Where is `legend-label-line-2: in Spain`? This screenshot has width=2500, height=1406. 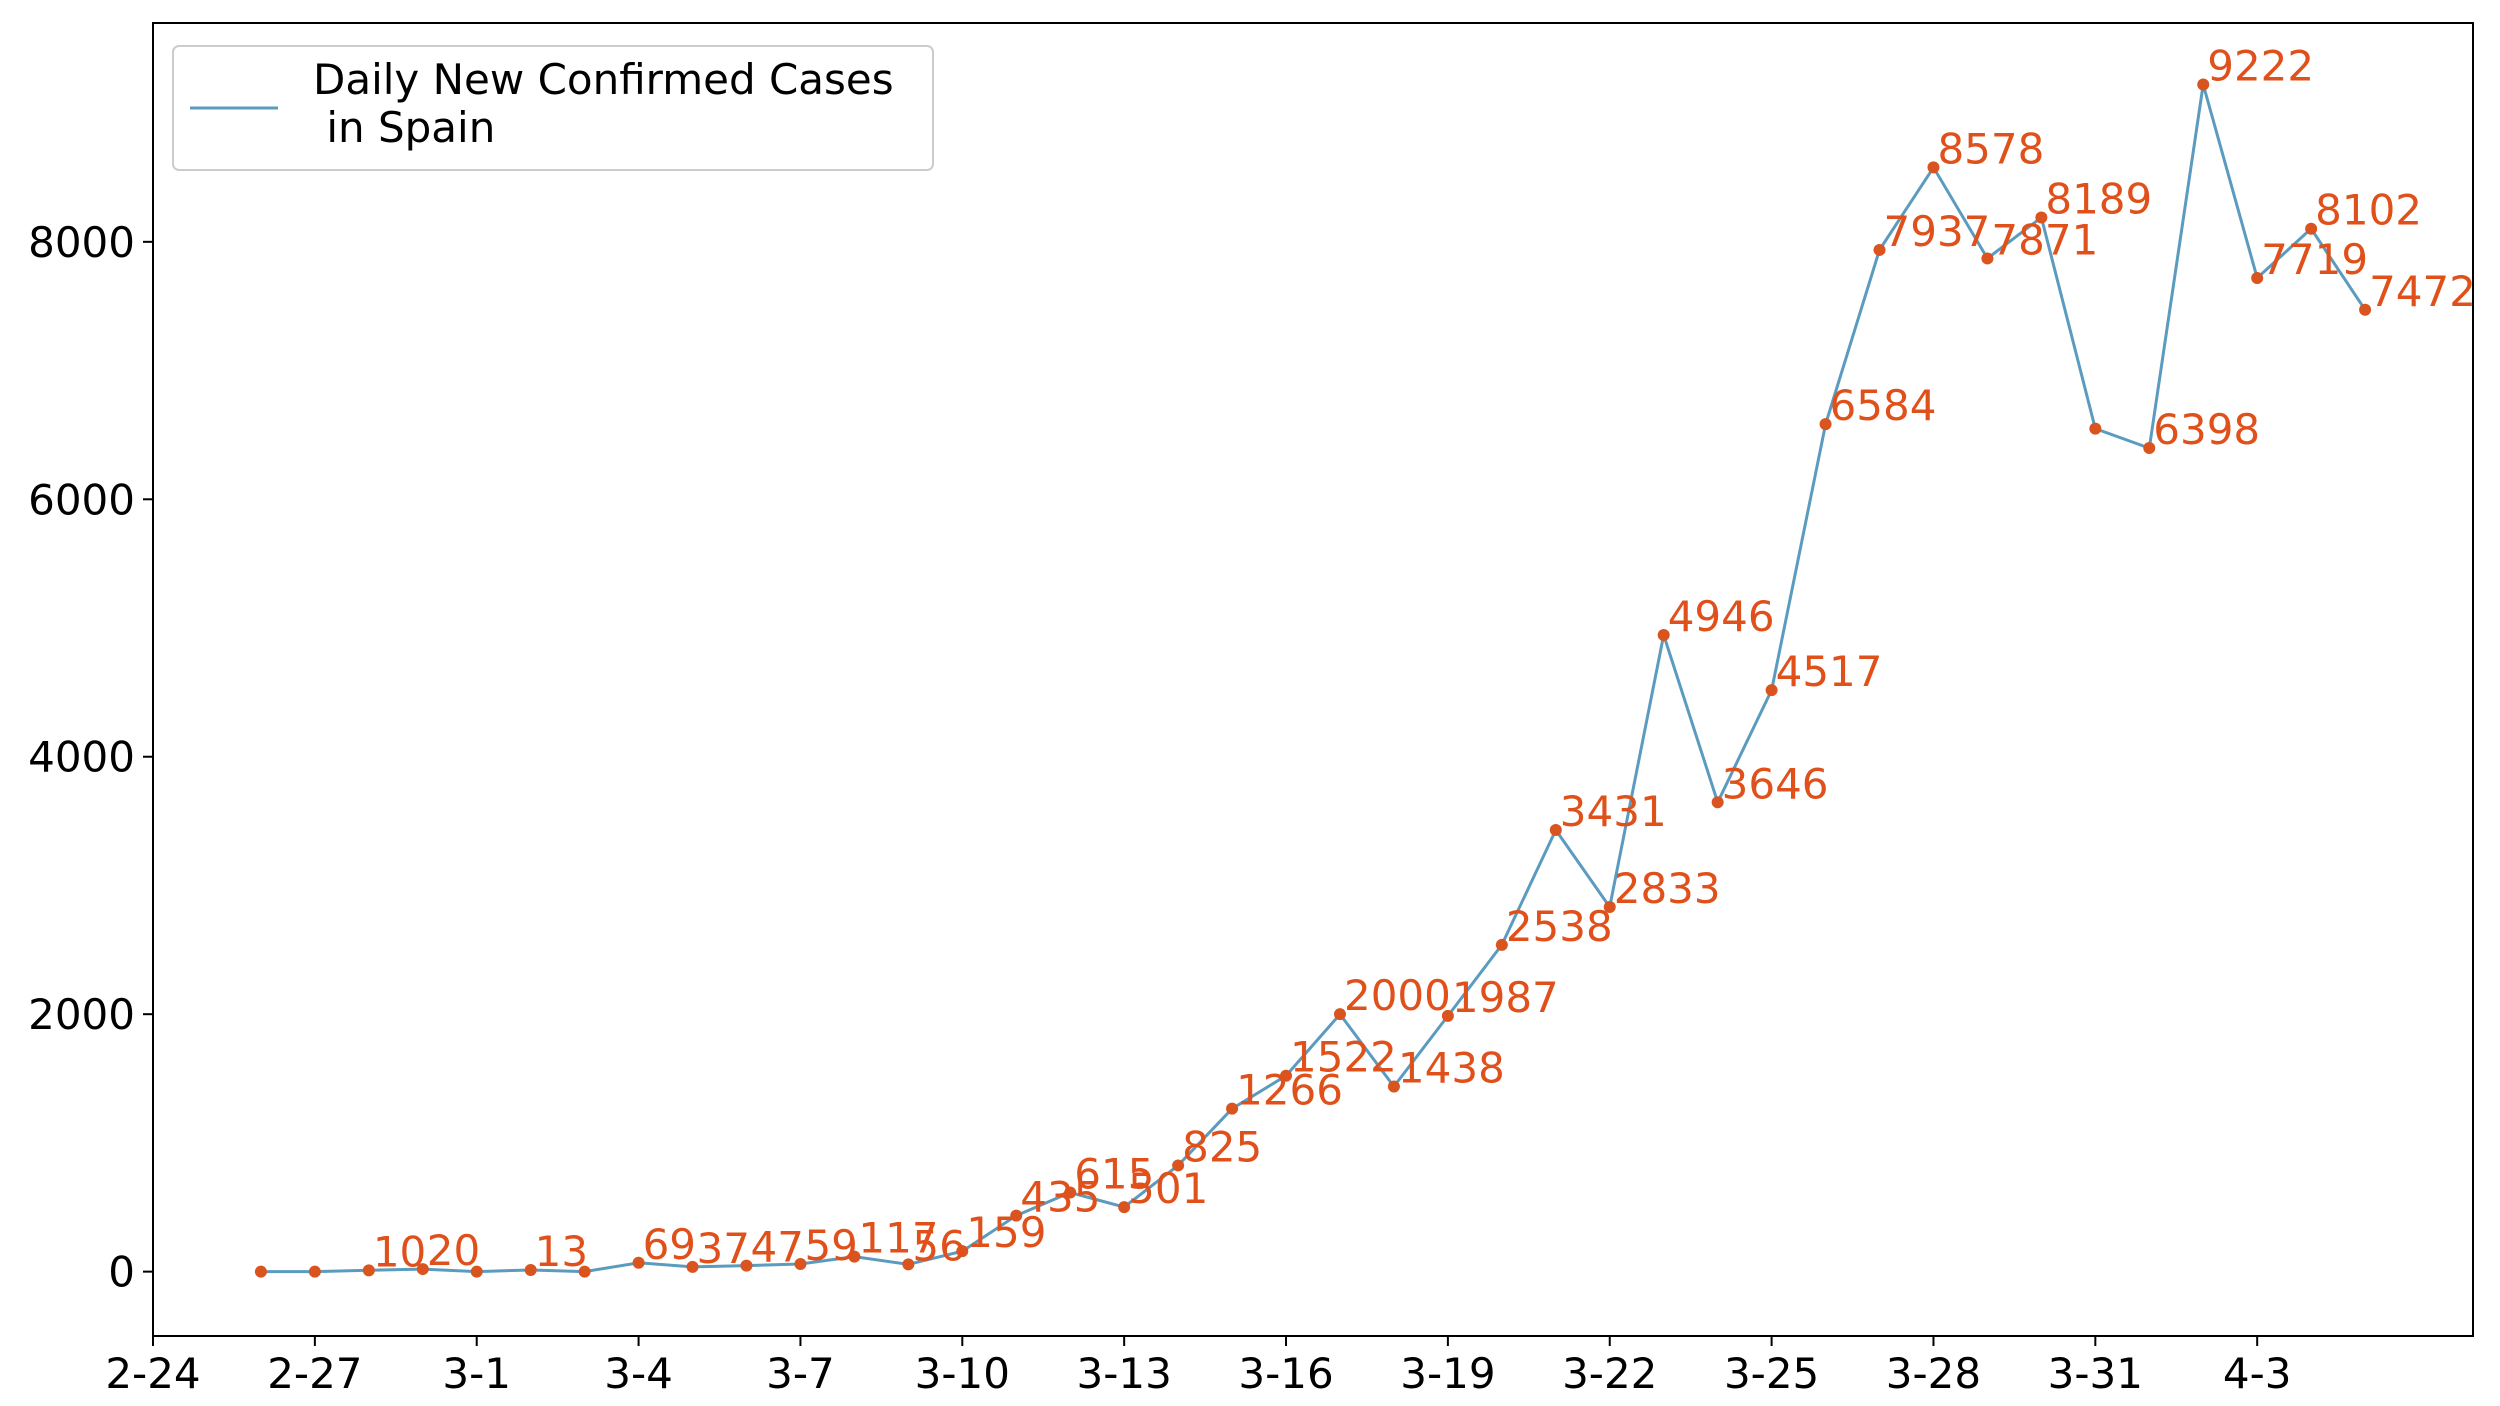
legend-label-line-2: in Spain is located at coordinates (404, 127).